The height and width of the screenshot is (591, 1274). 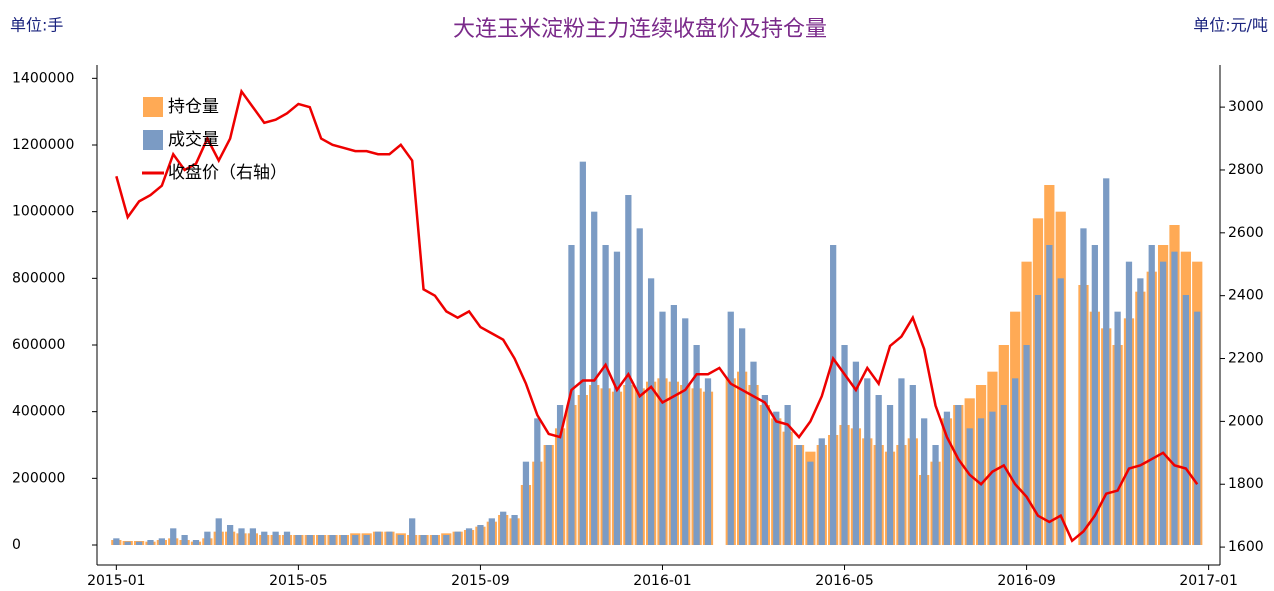 I want to click on x-tick-label: 2016-05, so click(x=844, y=581).